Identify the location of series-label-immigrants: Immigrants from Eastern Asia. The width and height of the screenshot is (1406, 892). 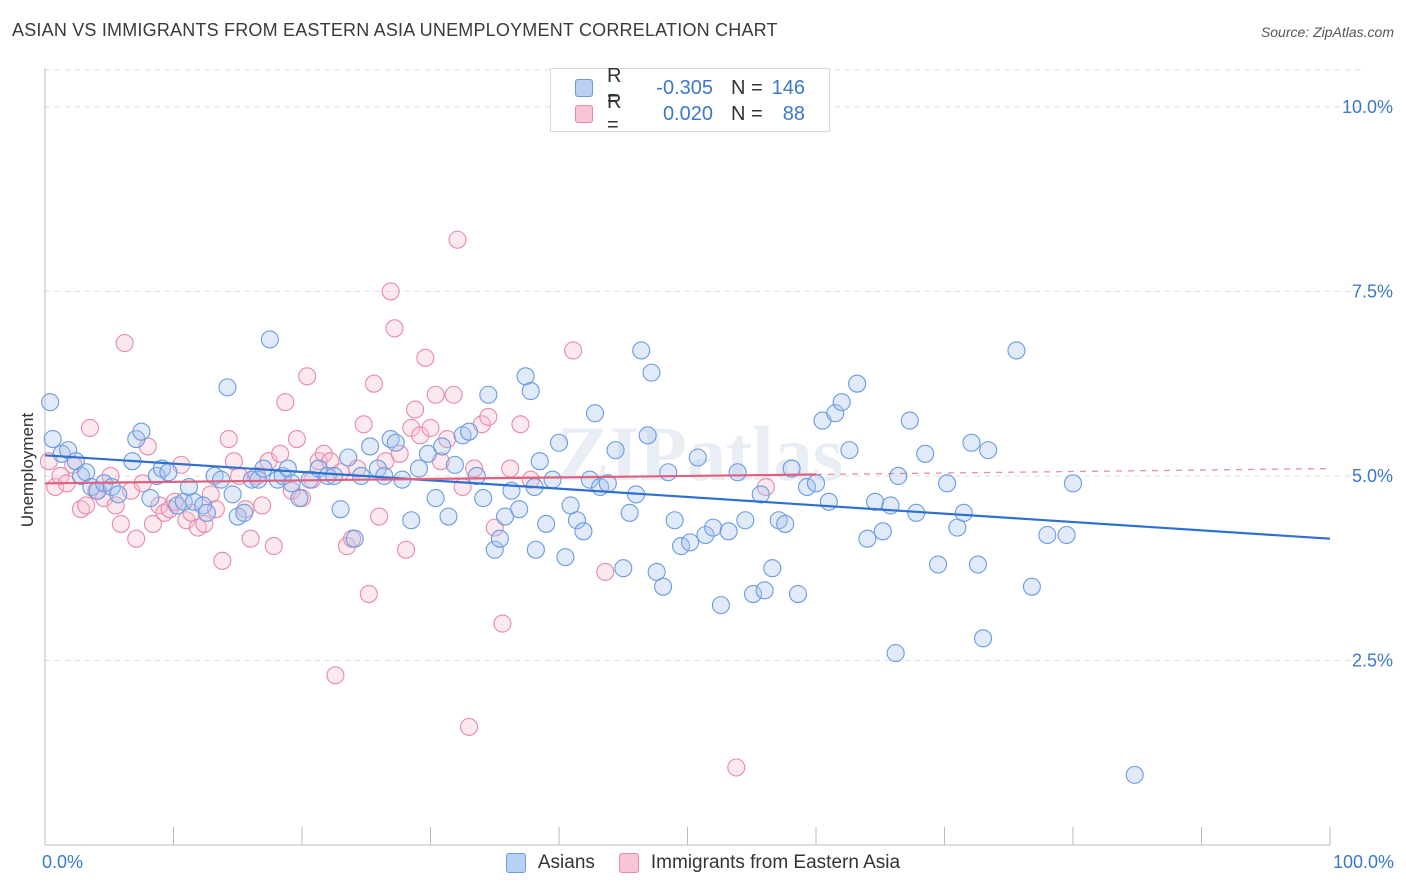
(775, 862).